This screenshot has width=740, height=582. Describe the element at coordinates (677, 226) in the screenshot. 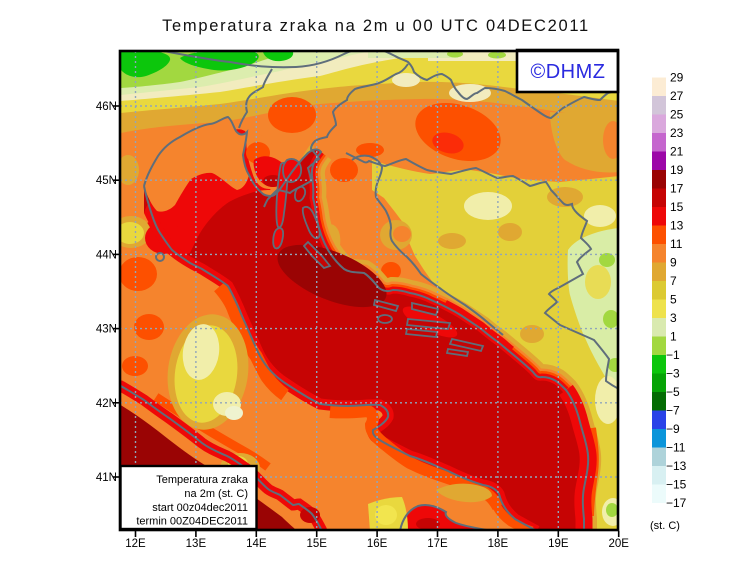

I see `svg-text: 13` at that location.